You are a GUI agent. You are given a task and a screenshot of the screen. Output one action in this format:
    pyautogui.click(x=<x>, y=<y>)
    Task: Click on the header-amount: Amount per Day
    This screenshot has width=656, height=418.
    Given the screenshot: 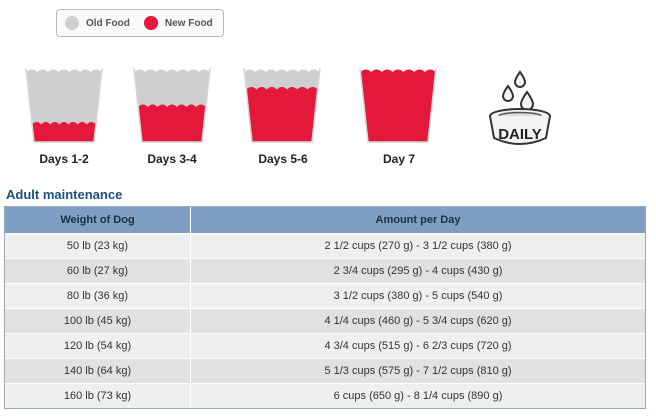 What is the action you would take?
    pyautogui.click(x=418, y=220)
    